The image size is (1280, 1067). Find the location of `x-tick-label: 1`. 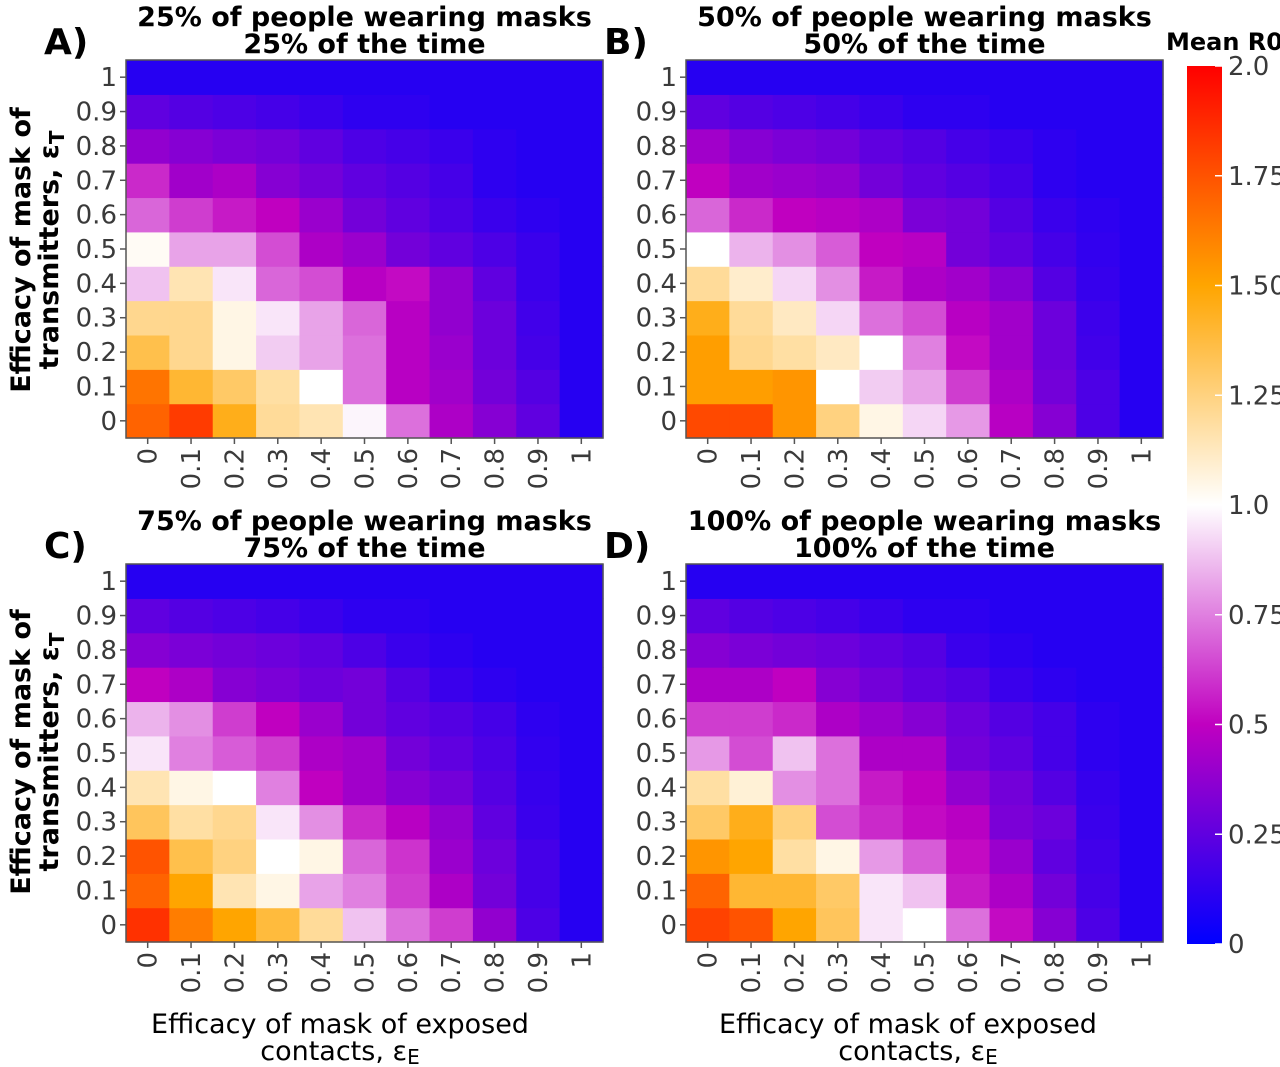

x-tick-label: 1 is located at coordinates (1142, 960).